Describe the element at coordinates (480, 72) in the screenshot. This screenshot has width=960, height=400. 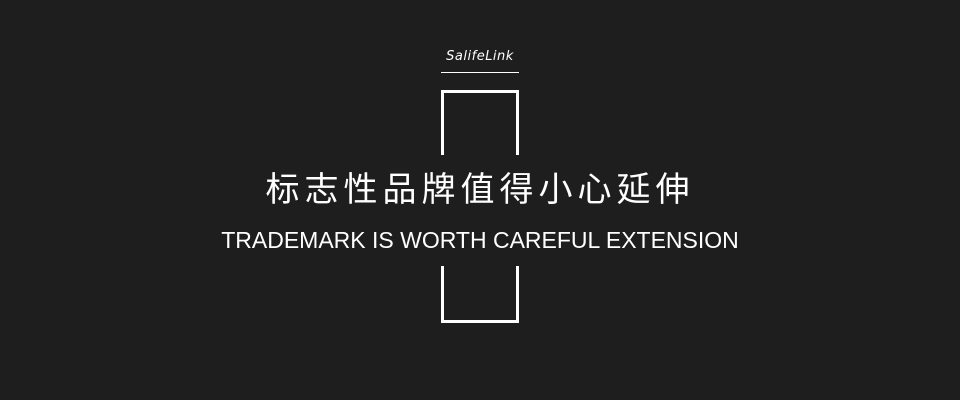
I see `logo-underline` at that location.